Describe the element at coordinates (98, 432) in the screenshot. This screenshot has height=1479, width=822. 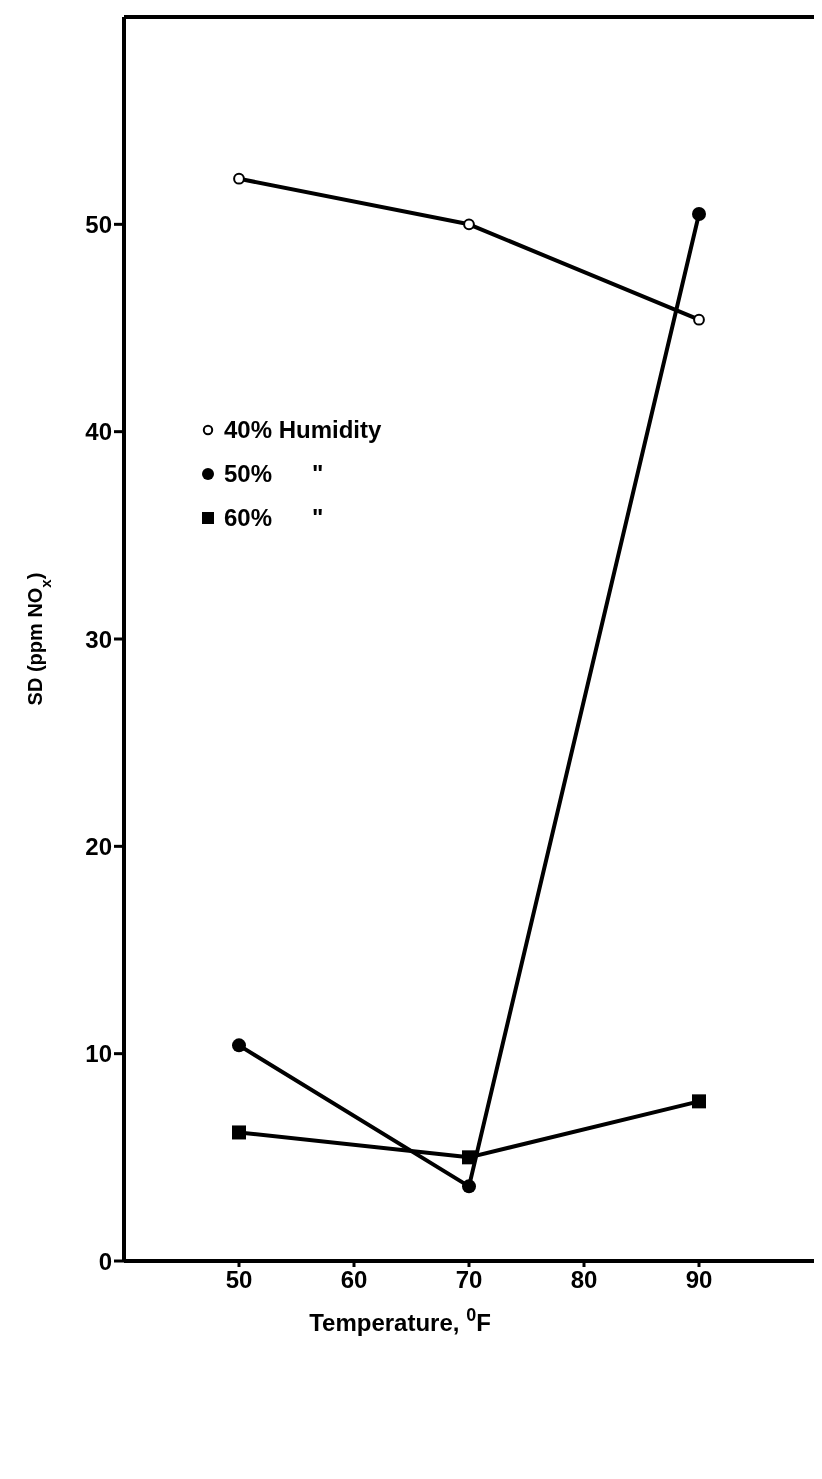
I see `y-tick-label: 40` at that location.